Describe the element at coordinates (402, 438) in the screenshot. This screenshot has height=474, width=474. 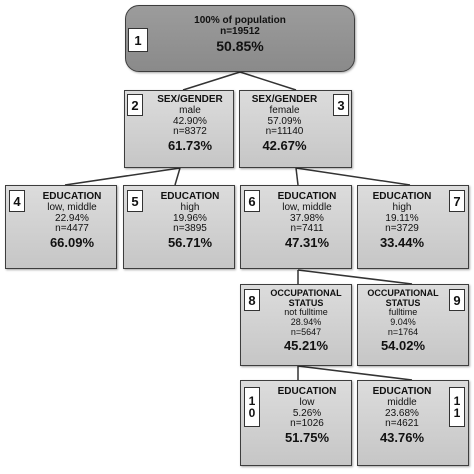
I see `node-11-value: 43.76%` at that location.